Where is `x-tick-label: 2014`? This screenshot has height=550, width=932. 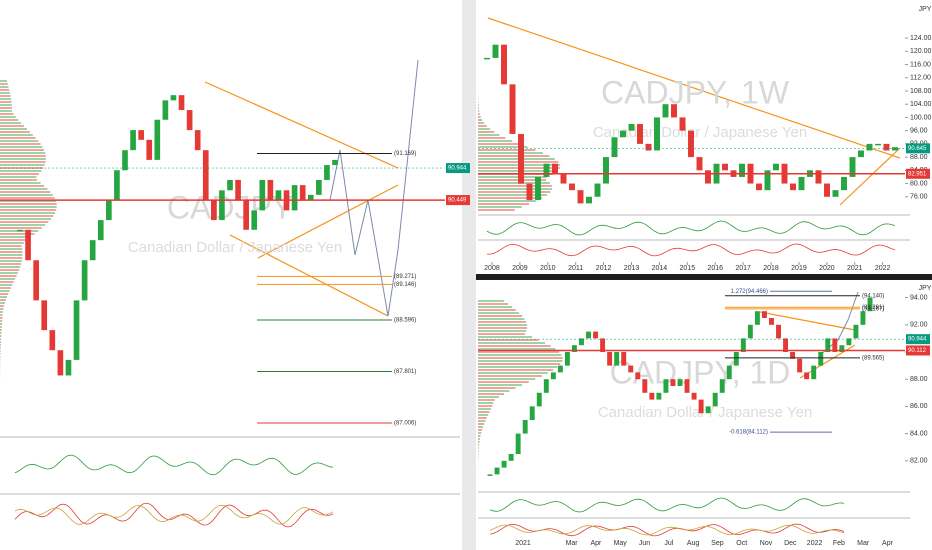 x-tick-label: 2014 is located at coordinates (660, 268).